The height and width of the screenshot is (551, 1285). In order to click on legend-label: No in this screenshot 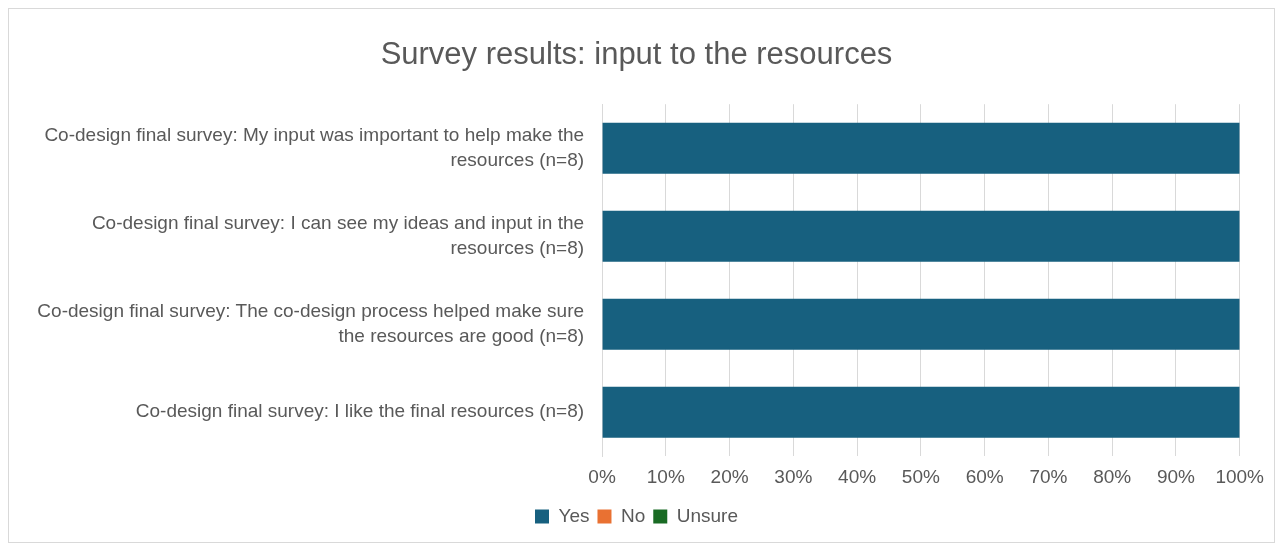, I will do `click(633, 515)`.